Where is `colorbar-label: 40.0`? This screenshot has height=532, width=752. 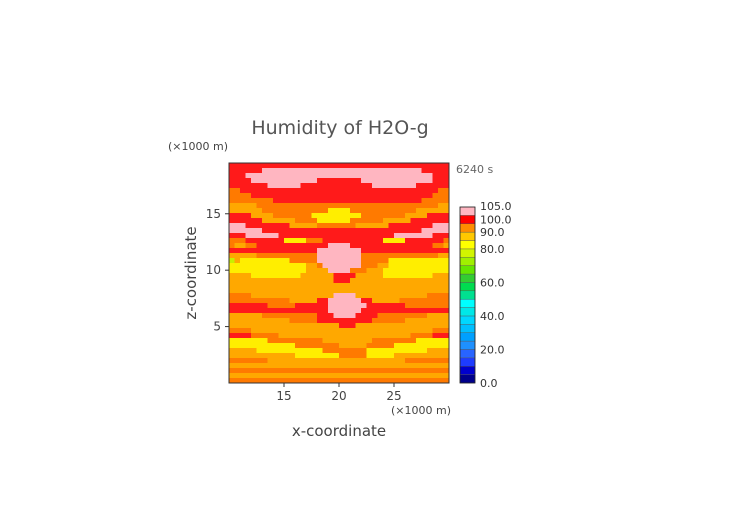
colorbar-label: 40.0 is located at coordinates (492, 316).